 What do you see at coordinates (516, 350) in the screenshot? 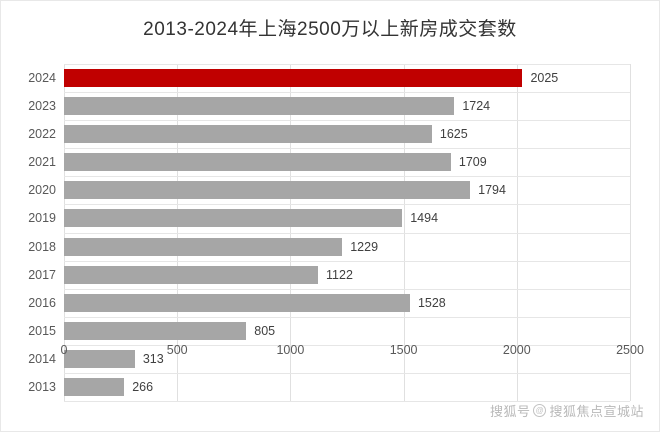
I see `x-axis-tick-label: 2000` at bounding box center [516, 350].